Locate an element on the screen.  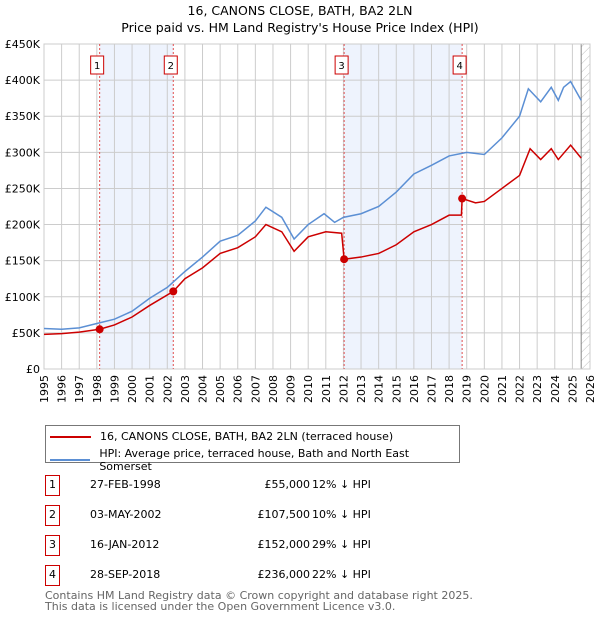
transaction-hpi-diff: 22% ↓ HPI is located at coordinates (341, 574).